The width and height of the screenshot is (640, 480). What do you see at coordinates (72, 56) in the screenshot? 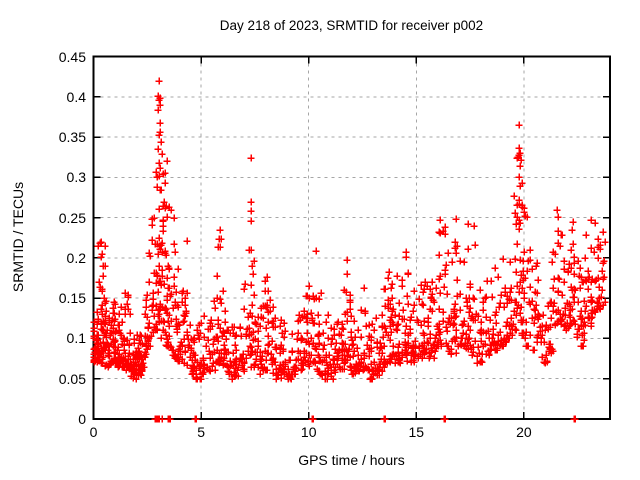
I see `y-tick-label: 0.45` at bounding box center [72, 56].